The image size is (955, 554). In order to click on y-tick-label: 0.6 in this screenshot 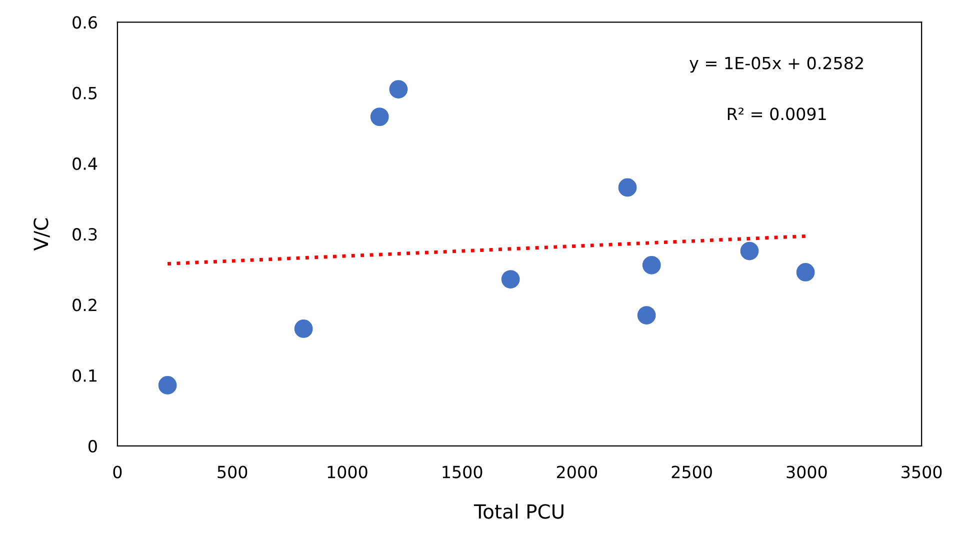, I will do `click(84, 22)`.